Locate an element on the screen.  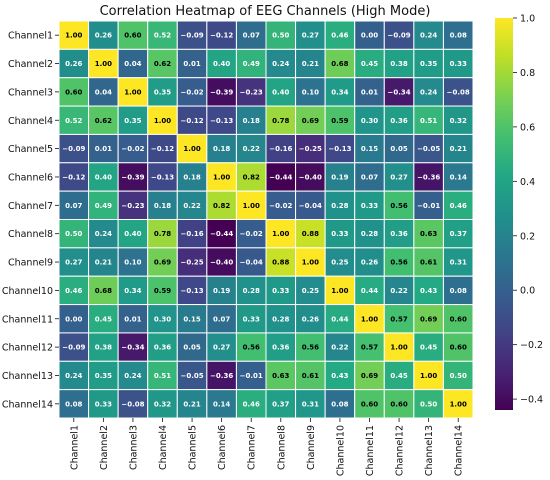
heatmap-cell-r10-c1 is located at coordinates (74, 290).